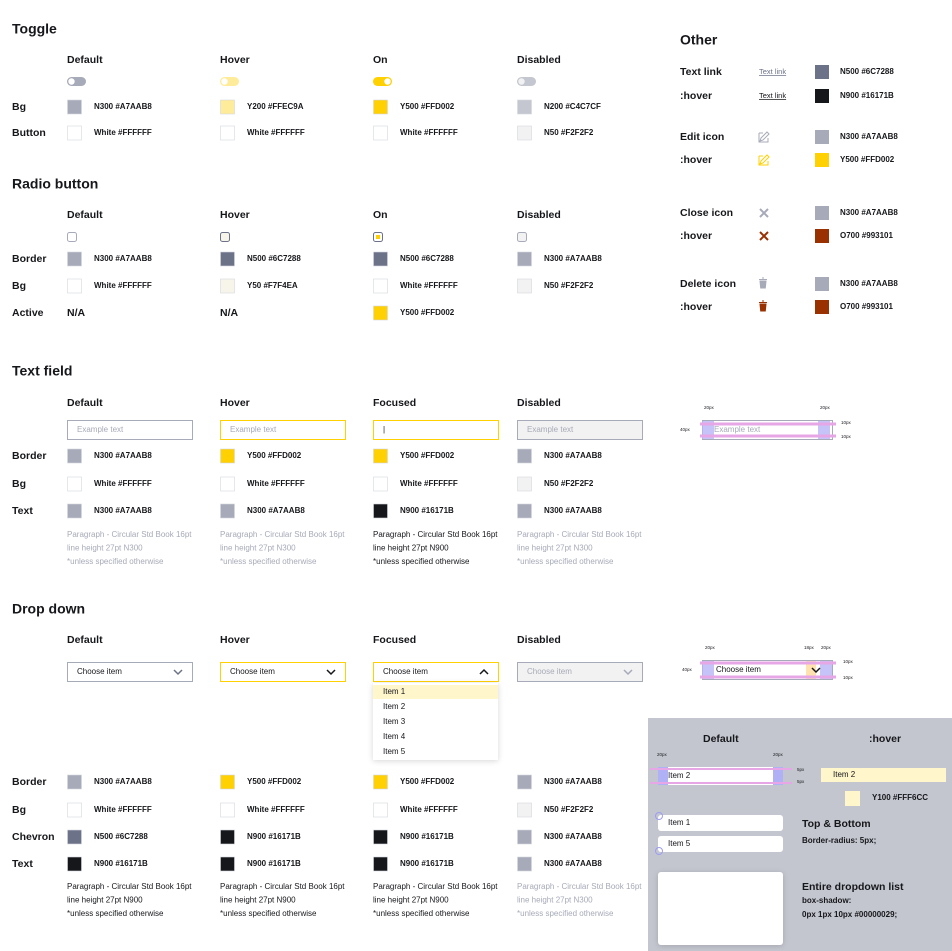  I want to click on note: line height 27pt N300, so click(555, 548).